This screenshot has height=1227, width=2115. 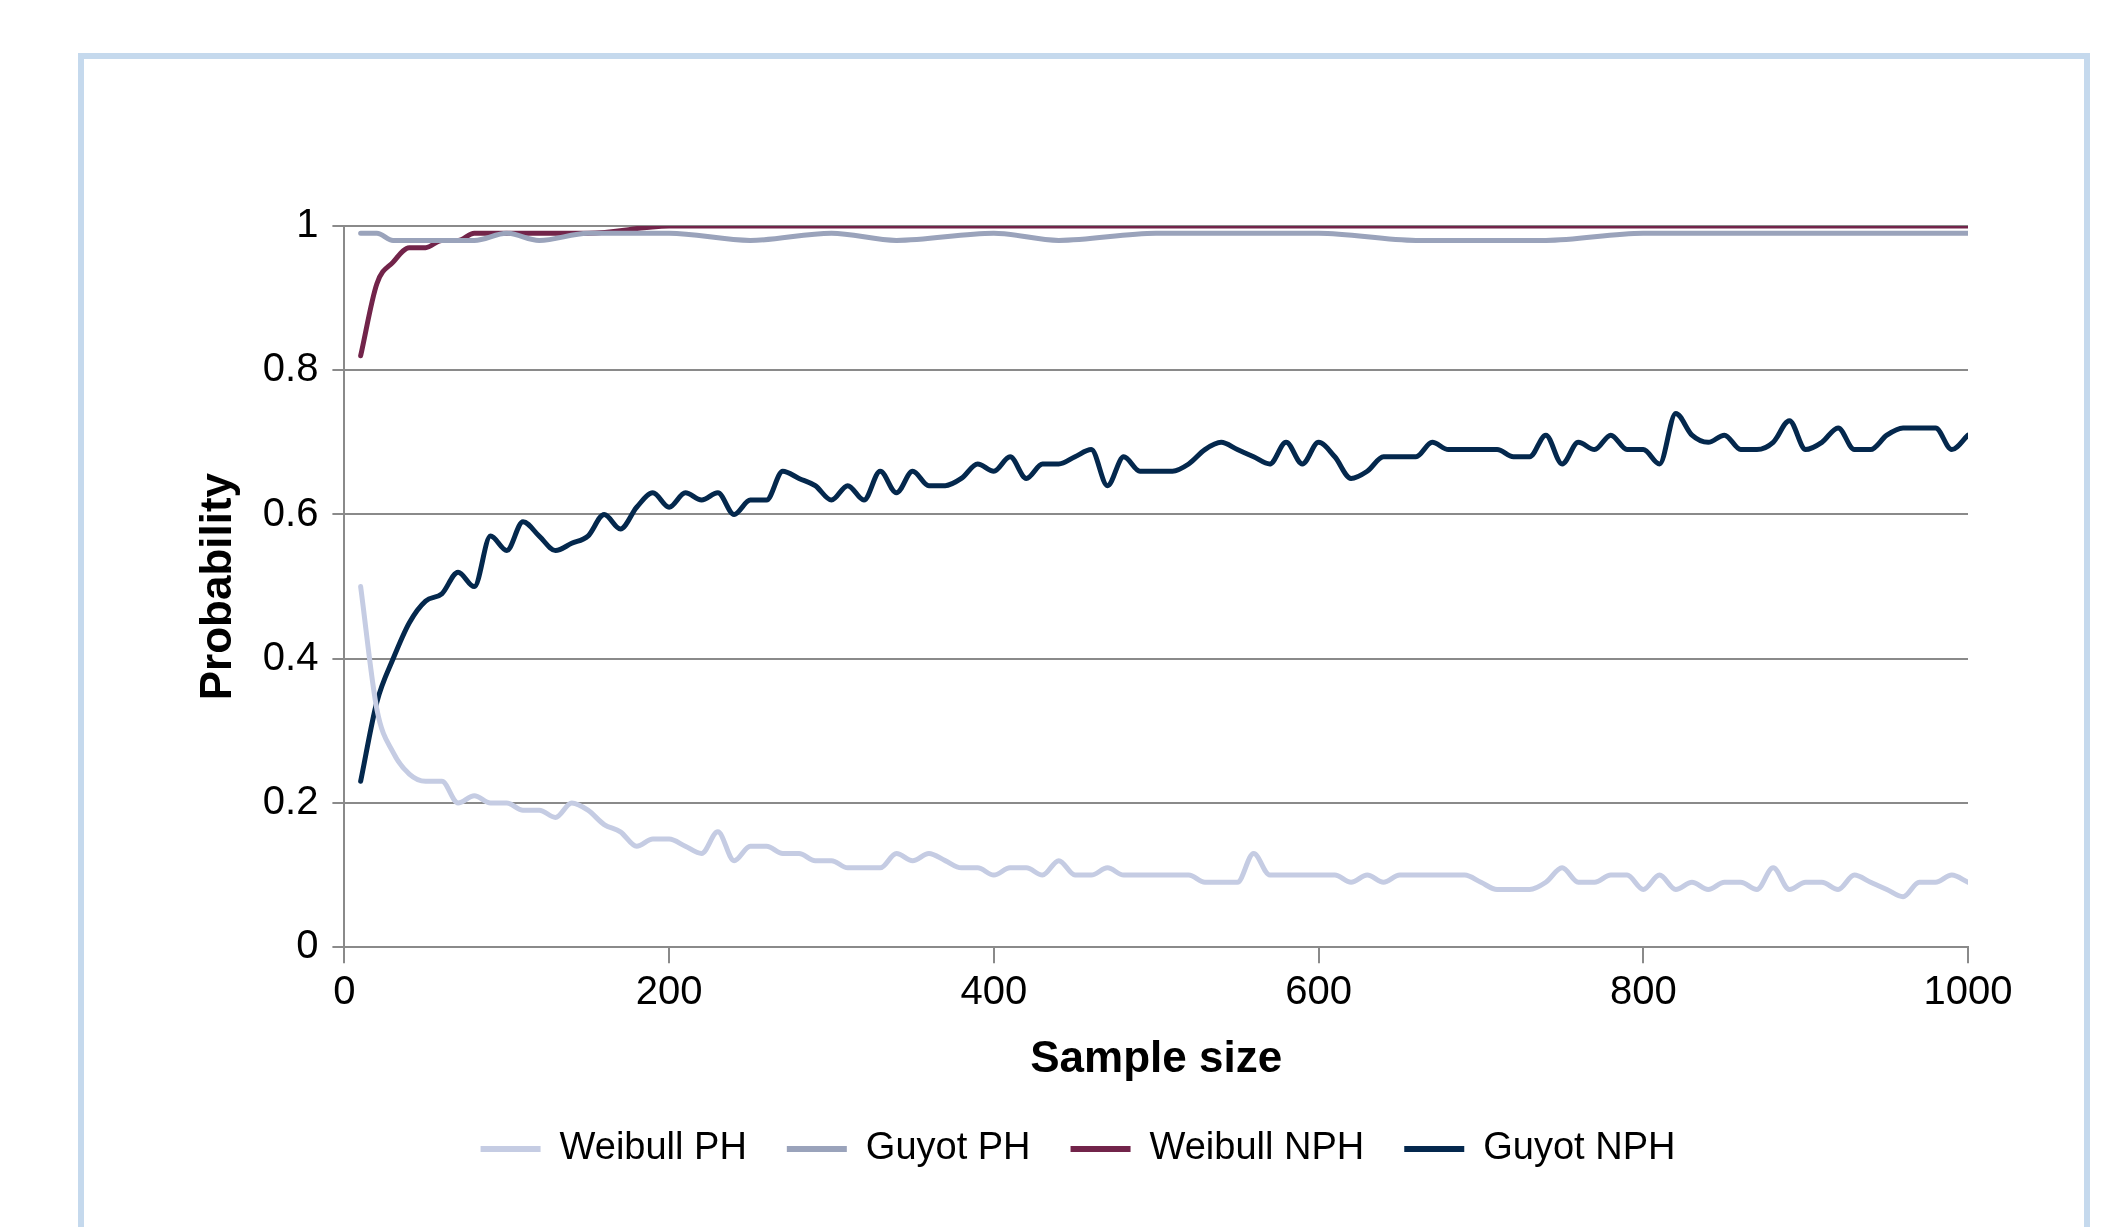 What do you see at coordinates (1968, 990) in the screenshot?
I see `x-tick-label: 1000` at bounding box center [1968, 990].